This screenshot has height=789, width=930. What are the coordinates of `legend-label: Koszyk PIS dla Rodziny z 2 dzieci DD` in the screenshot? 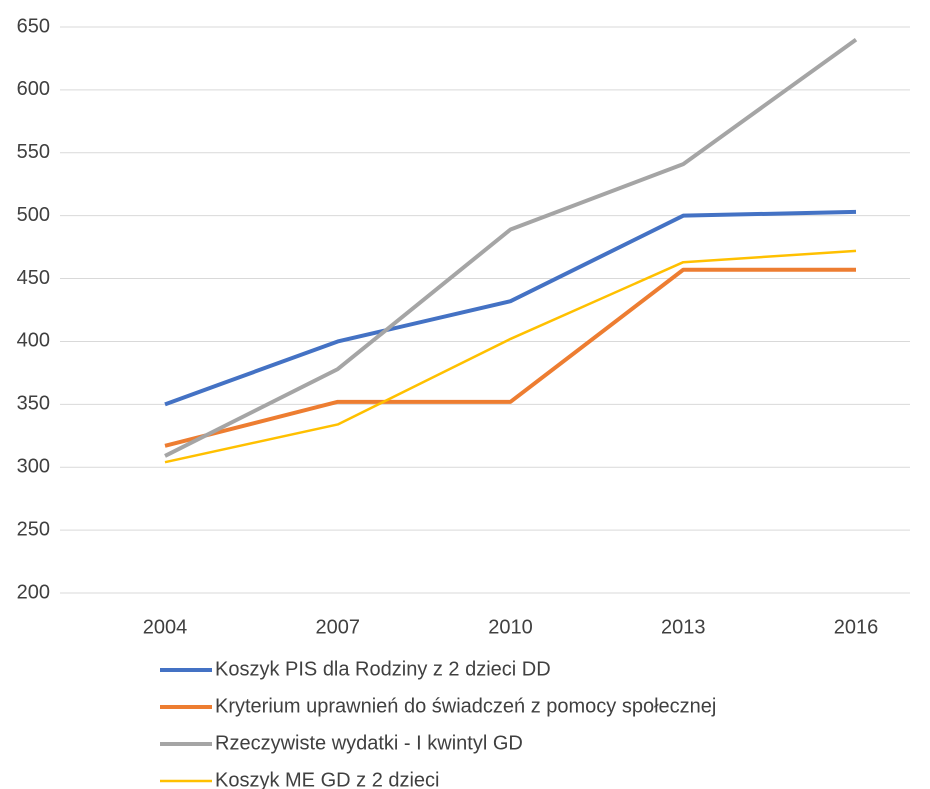 It's located at (383, 669).